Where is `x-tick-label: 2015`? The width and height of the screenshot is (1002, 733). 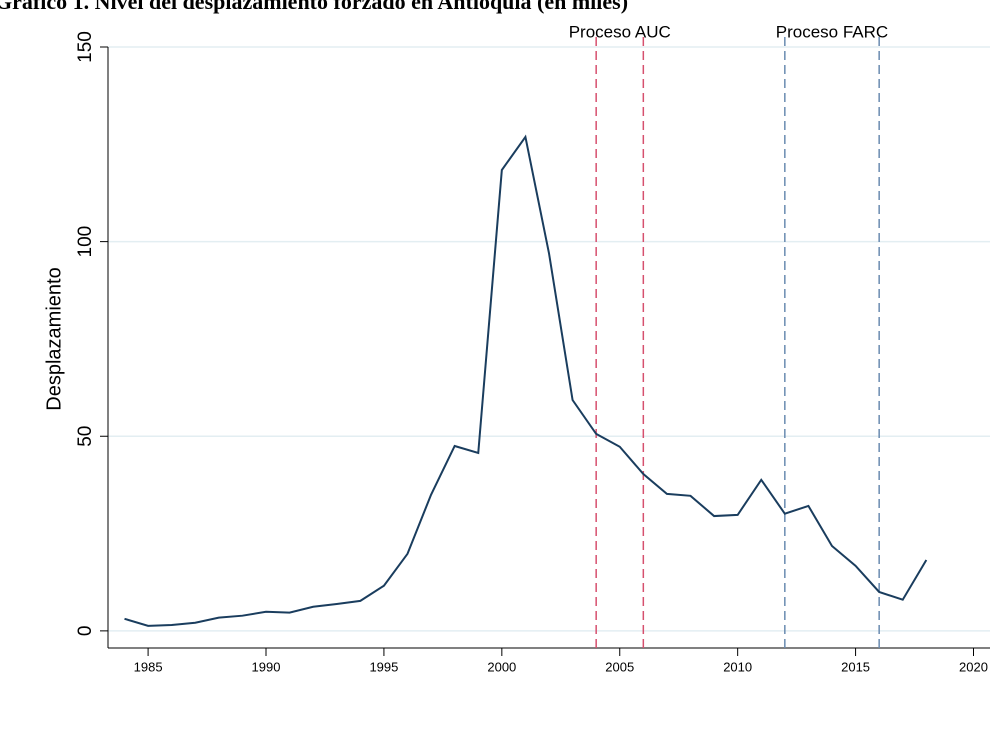 x-tick-label: 2015 is located at coordinates (855, 666).